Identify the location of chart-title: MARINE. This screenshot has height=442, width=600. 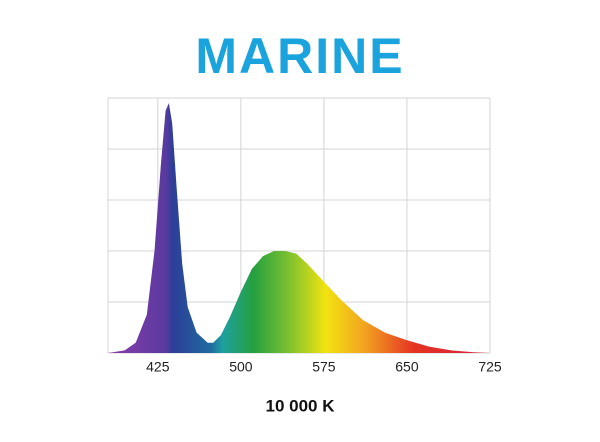
(299, 56).